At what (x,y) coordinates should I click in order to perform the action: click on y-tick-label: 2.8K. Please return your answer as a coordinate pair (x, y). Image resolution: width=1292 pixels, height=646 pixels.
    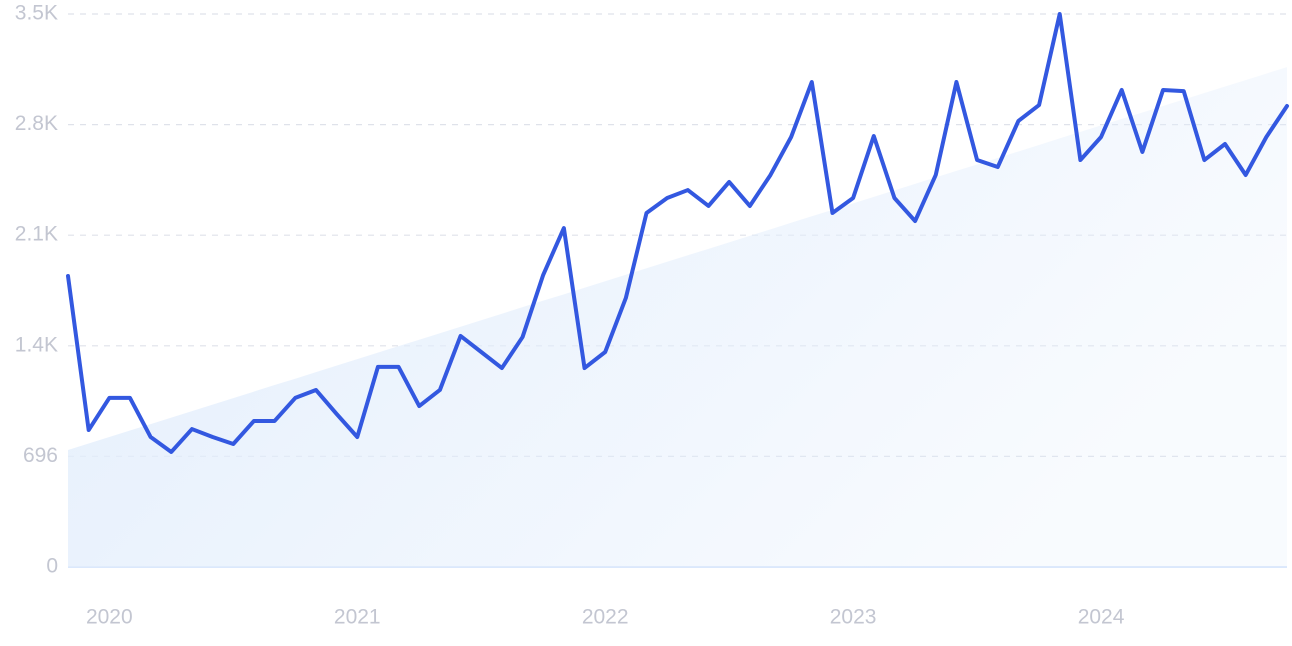
    Looking at the image, I should click on (36, 123).